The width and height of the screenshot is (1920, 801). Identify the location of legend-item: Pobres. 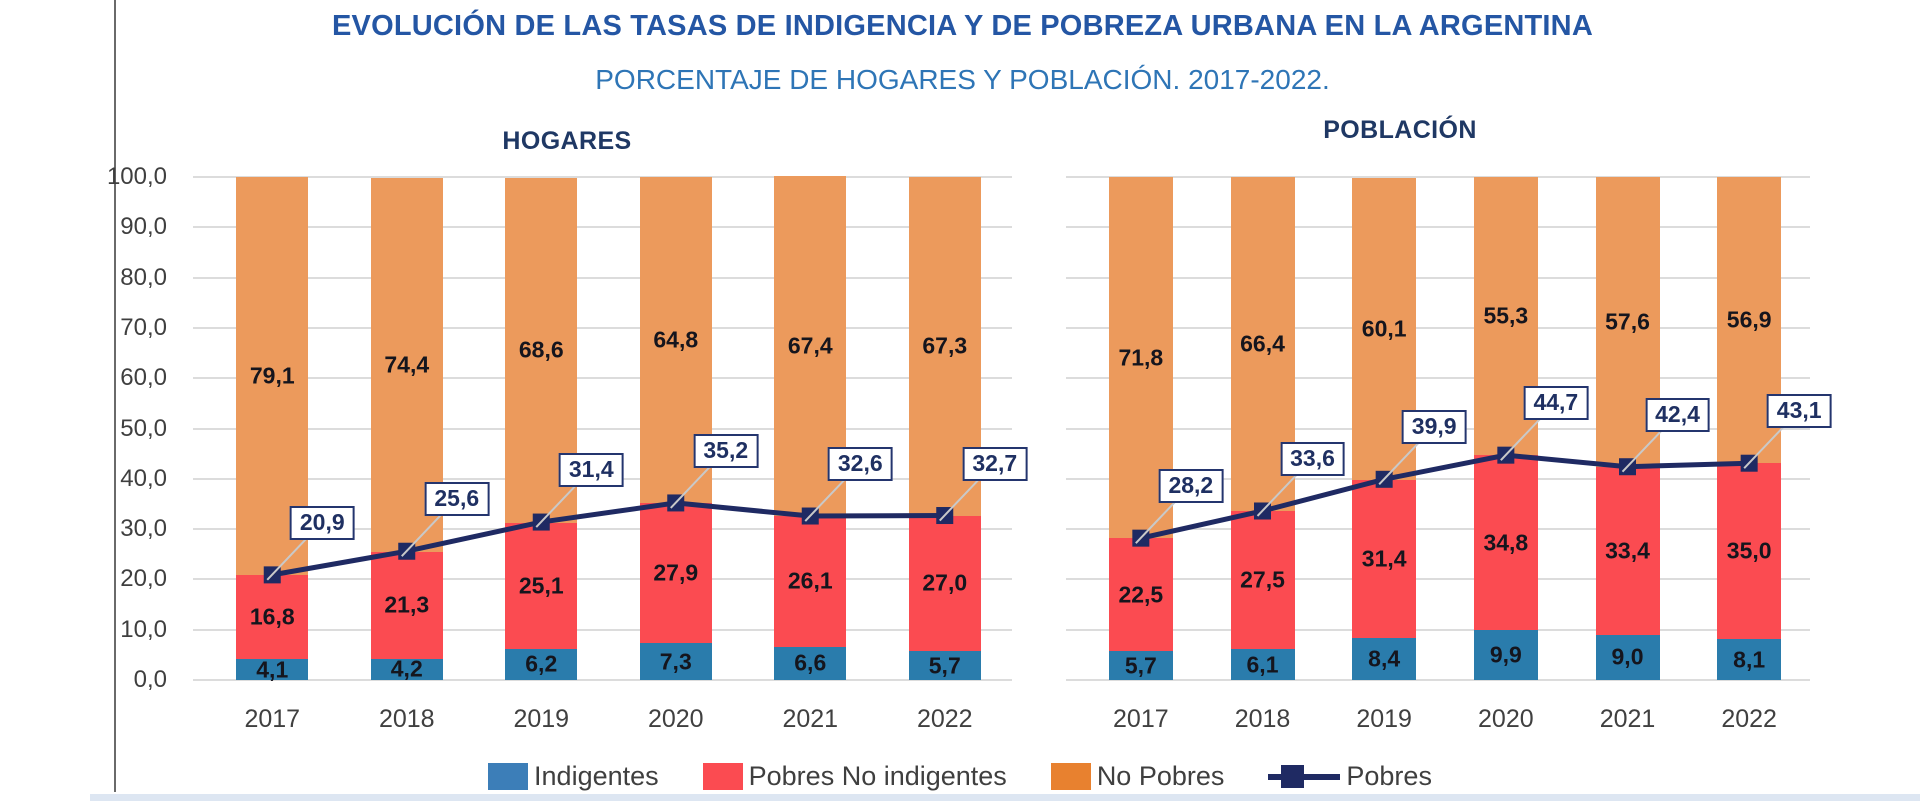
(1350, 776).